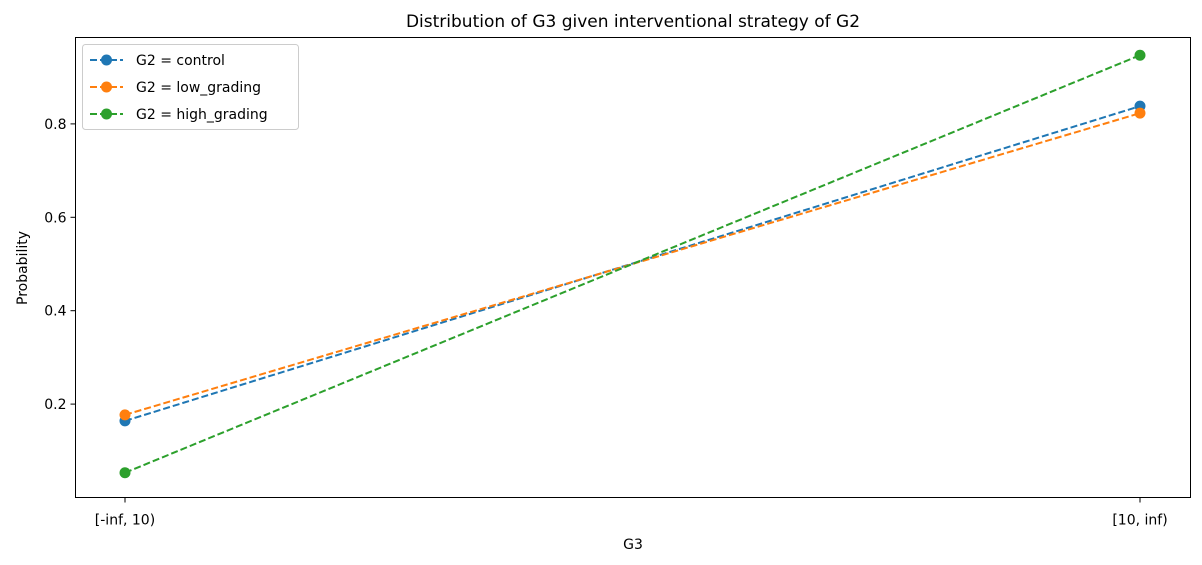 The image size is (1202, 565). What do you see at coordinates (198, 88) in the screenshot?
I see `legend-label: G2 = low_grading` at bounding box center [198, 88].